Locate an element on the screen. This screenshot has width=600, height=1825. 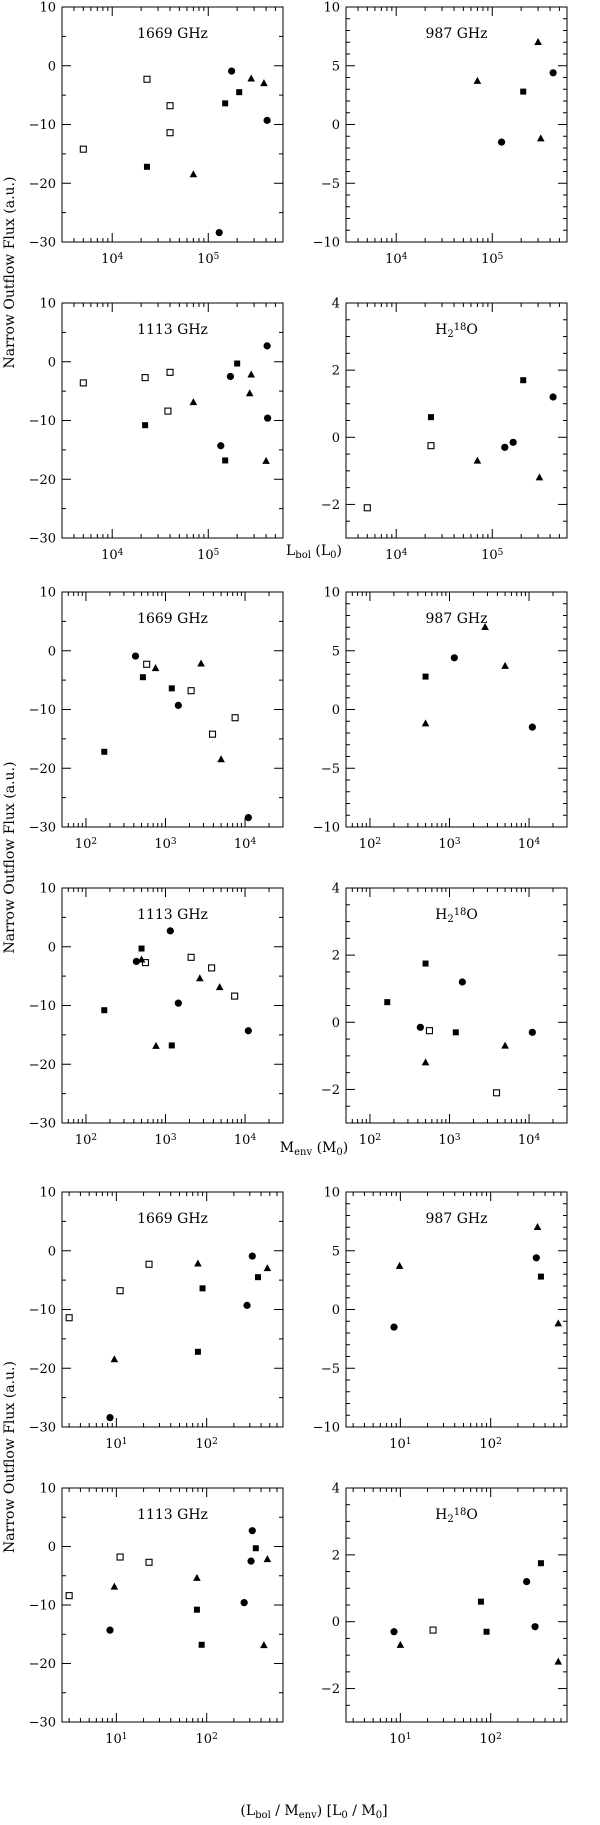
panel-menv-0: −30 −20 −10 0 10 102 103 104 1669 GHz is located at coordinates (156, 719).